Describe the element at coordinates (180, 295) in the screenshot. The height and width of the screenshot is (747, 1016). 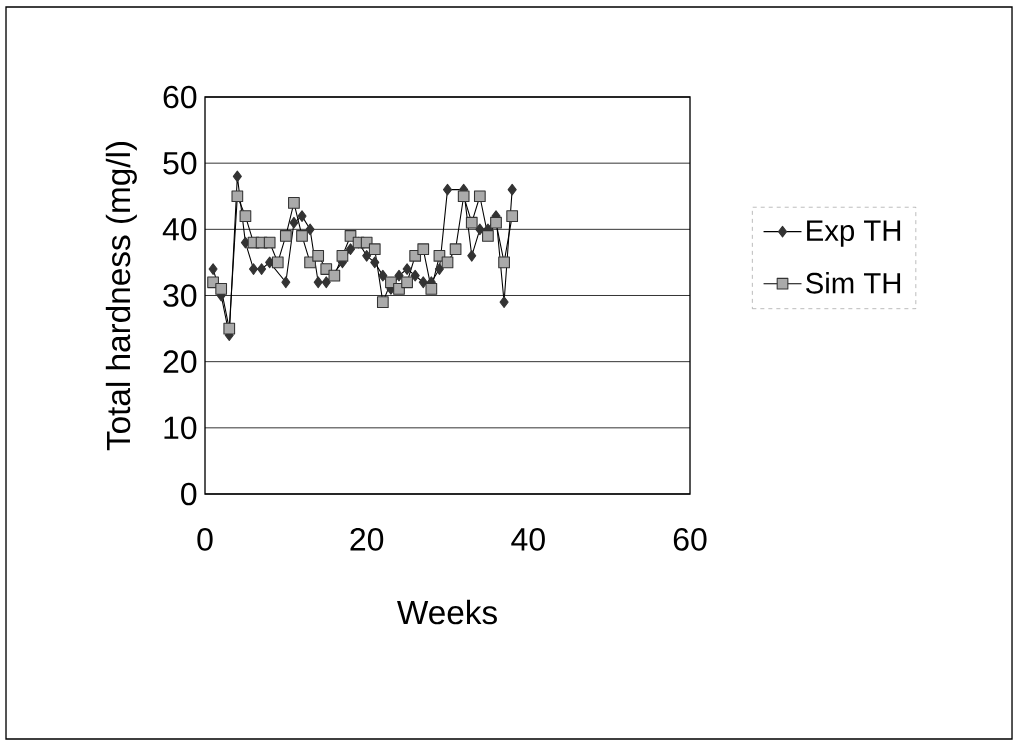
I see `y-tick-label: 30` at that location.